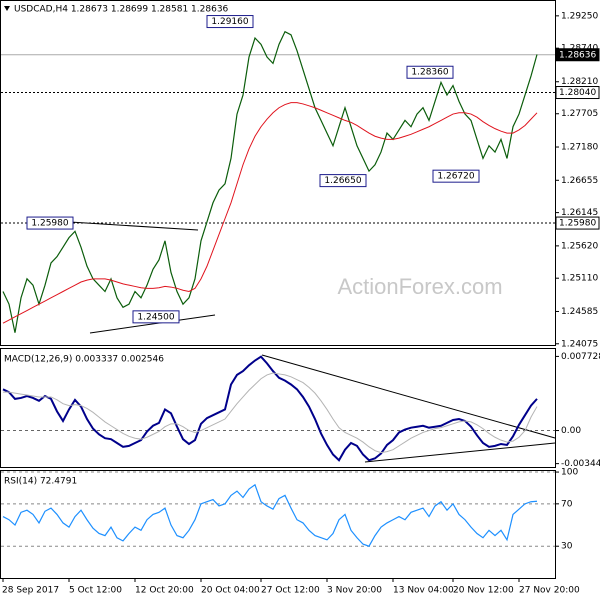  What do you see at coordinates (290, 591) in the screenshot?
I see `x-tick-label: 27 Oct 12:00` at bounding box center [290, 591].